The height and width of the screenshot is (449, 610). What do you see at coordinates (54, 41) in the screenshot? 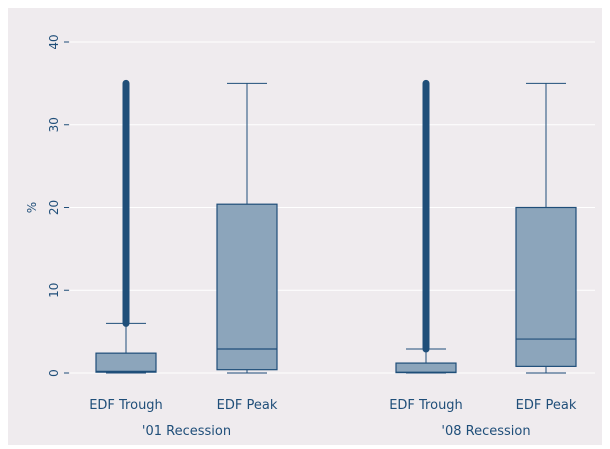
I see `y-tick-label-40: 40` at bounding box center [54, 41].